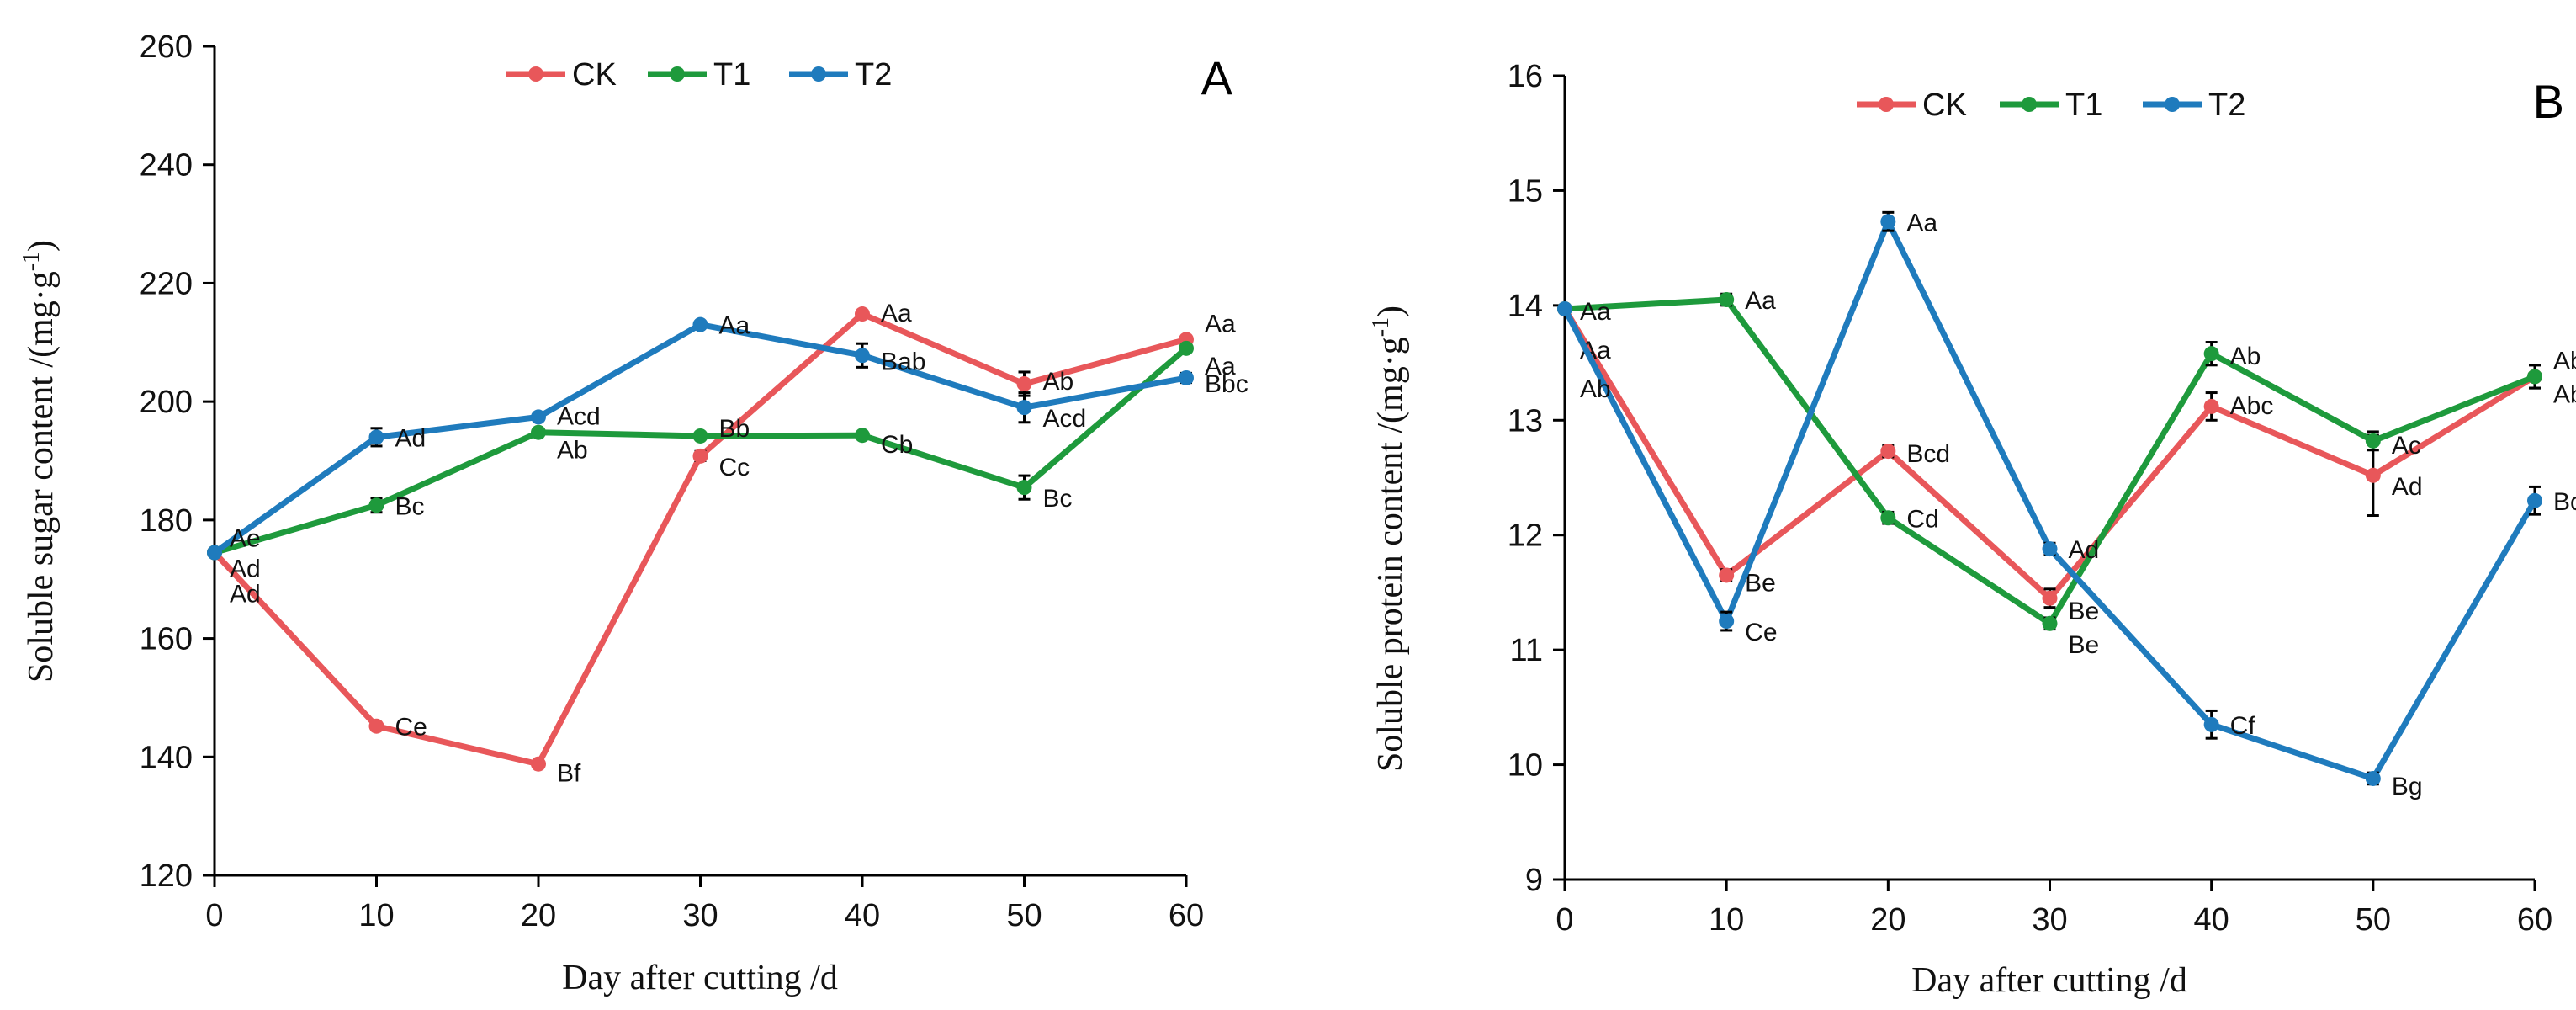 This screenshot has width=2576, height=1010. What do you see at coordinates (1526, 650) in the screenshot?
I see `y-tick-label: 11` at bounding box center [1526, 650].